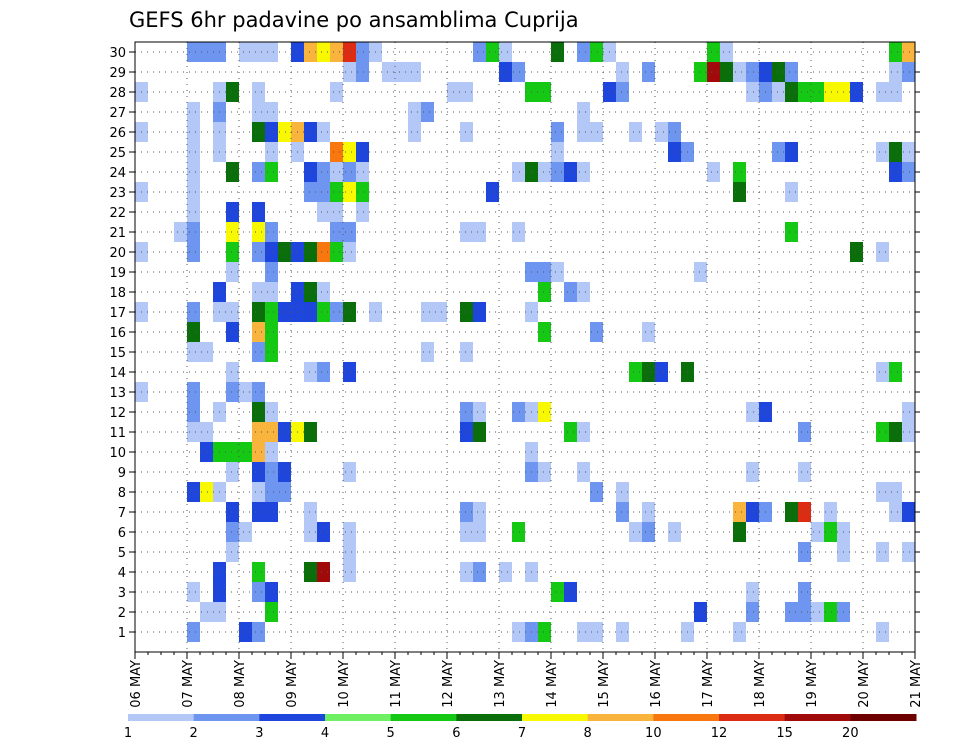  Describe the element at coordinates (117, 253) in the screenshot. I see `y-tick-label: 20` at that location.